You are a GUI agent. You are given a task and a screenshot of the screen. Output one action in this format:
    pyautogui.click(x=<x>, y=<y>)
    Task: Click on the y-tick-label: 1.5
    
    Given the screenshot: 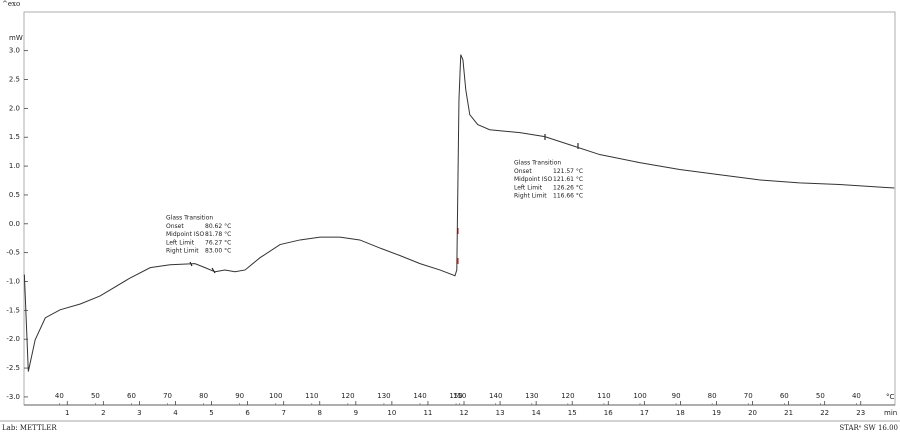 What is the action you would take?
    pyautogui.click(x=14, y=137)
    